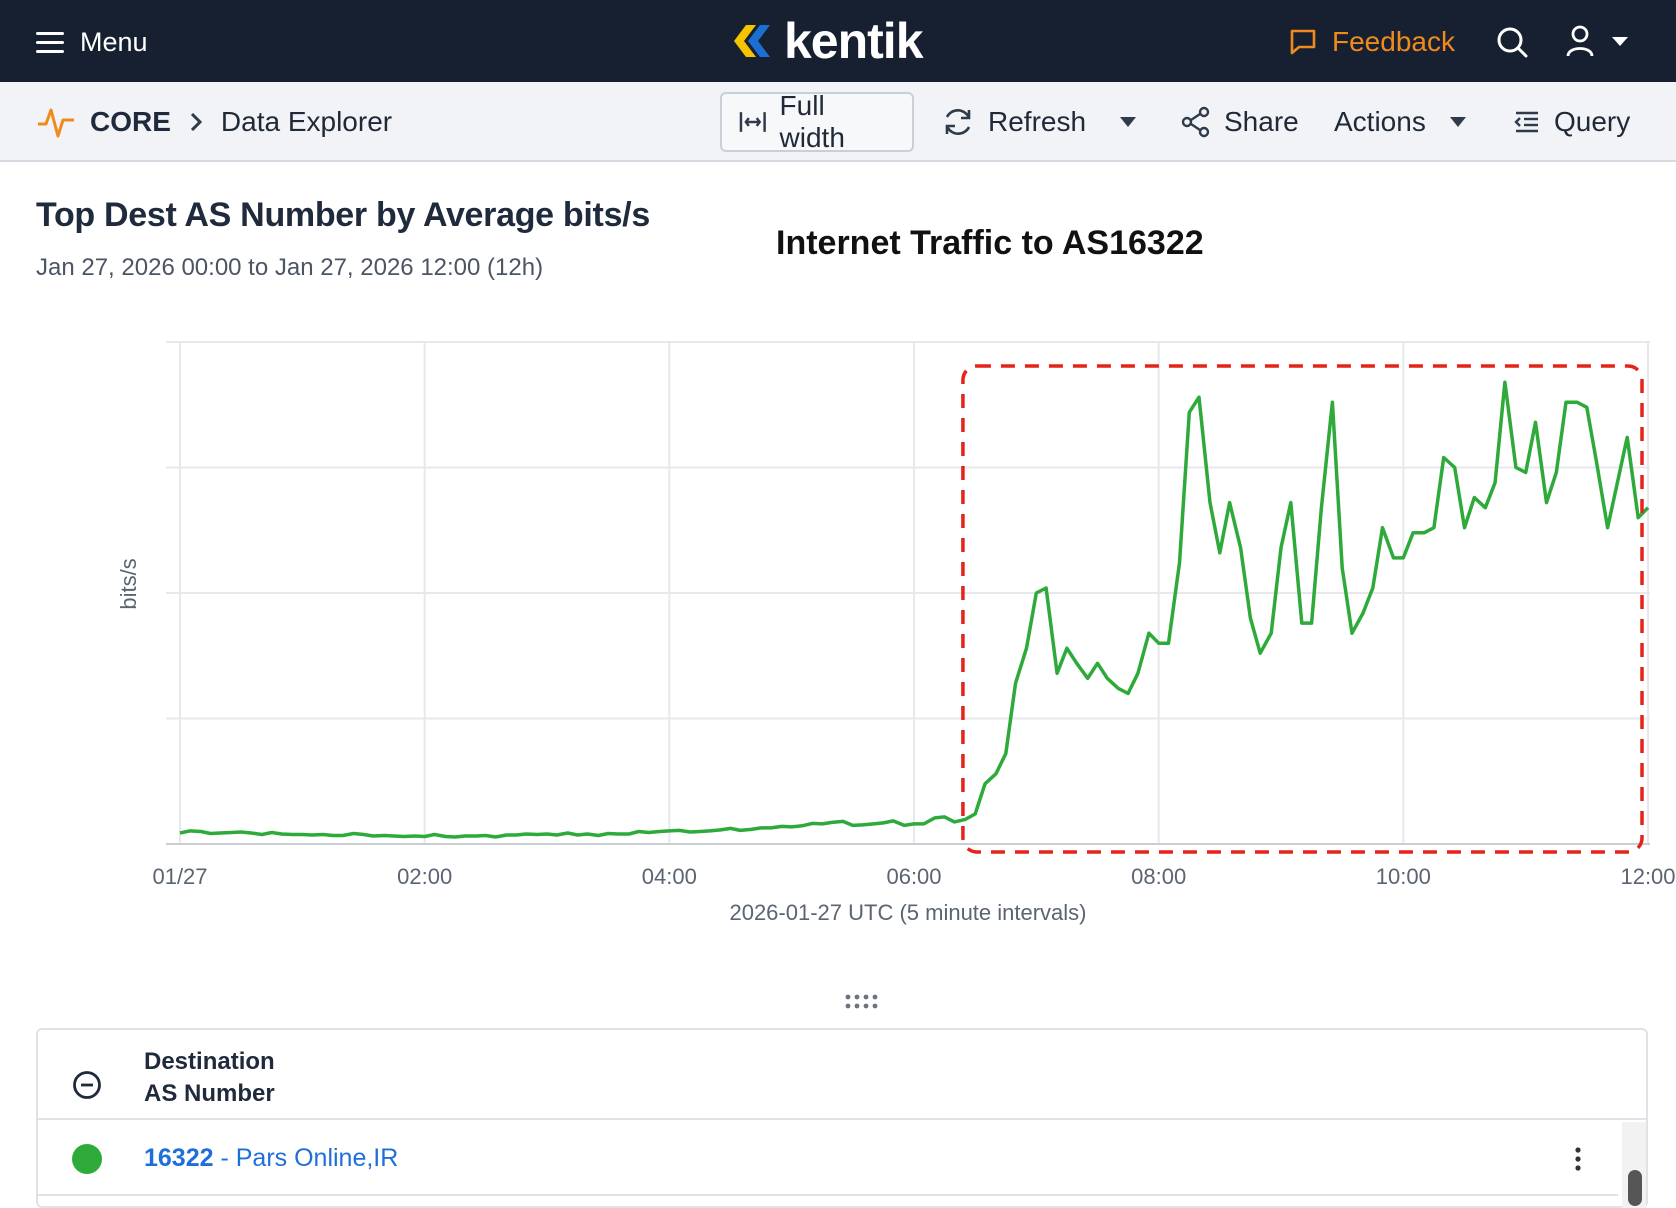 The image size is (1676, 1208). I want to click on column-header-line1: Destination, so click(209, 1061).